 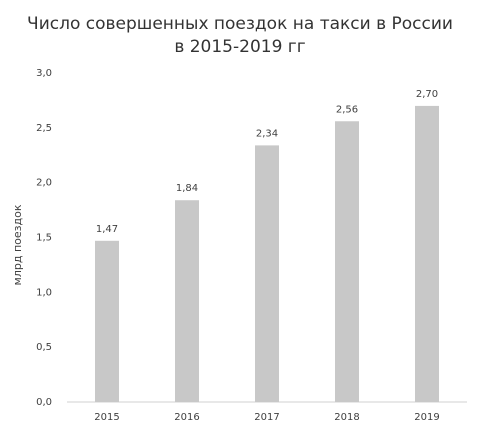 What do you see at coordinates (44, 402) in the screenshot?
I see `y-tick-label: 0,0` at bounding box center [44, 402].